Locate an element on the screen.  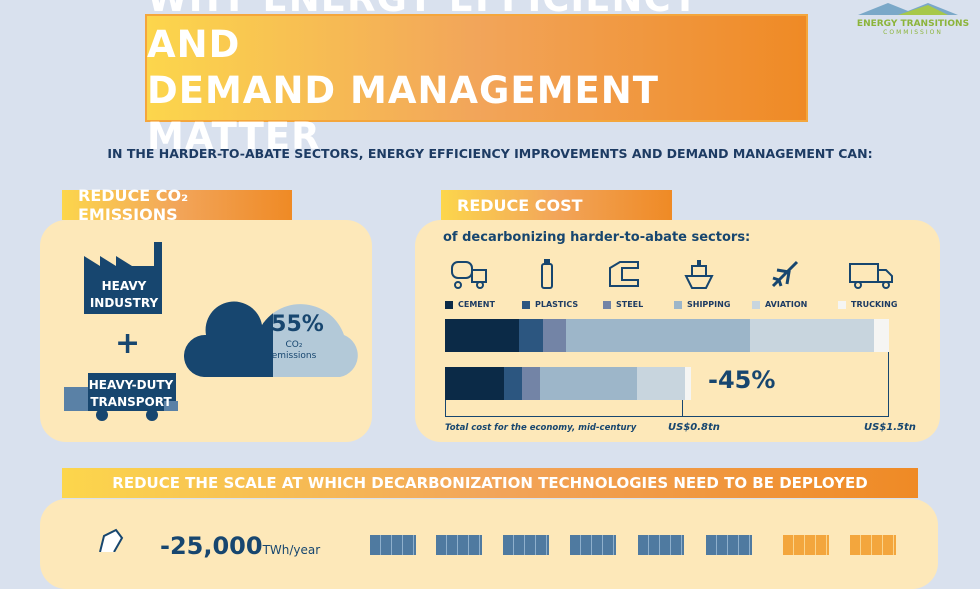
energy-value: -25,000 is located at coordinates (211, 546).